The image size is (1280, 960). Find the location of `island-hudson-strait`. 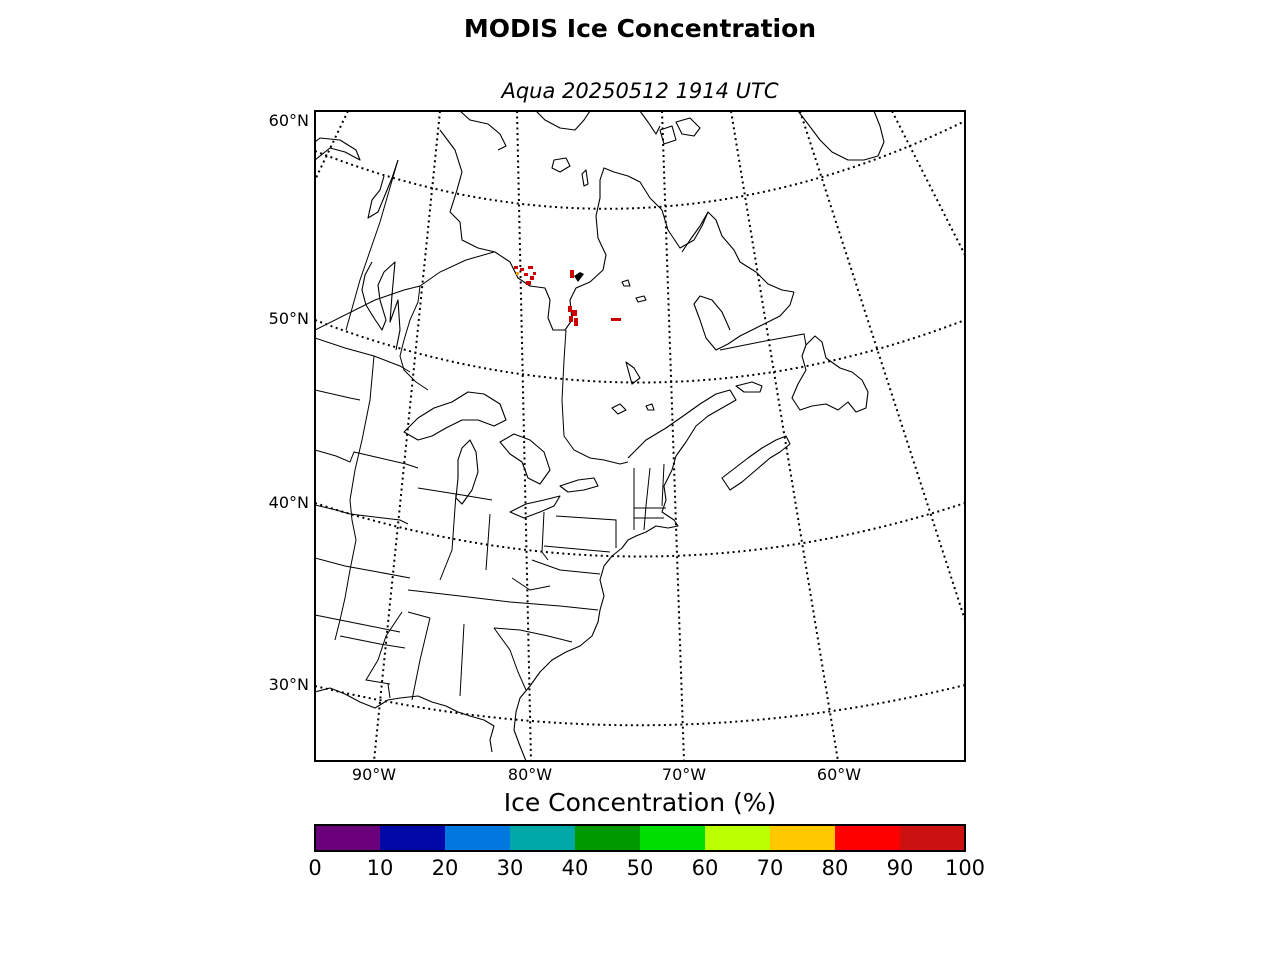

island-hudson-strait is located at coordinates (688, 127).